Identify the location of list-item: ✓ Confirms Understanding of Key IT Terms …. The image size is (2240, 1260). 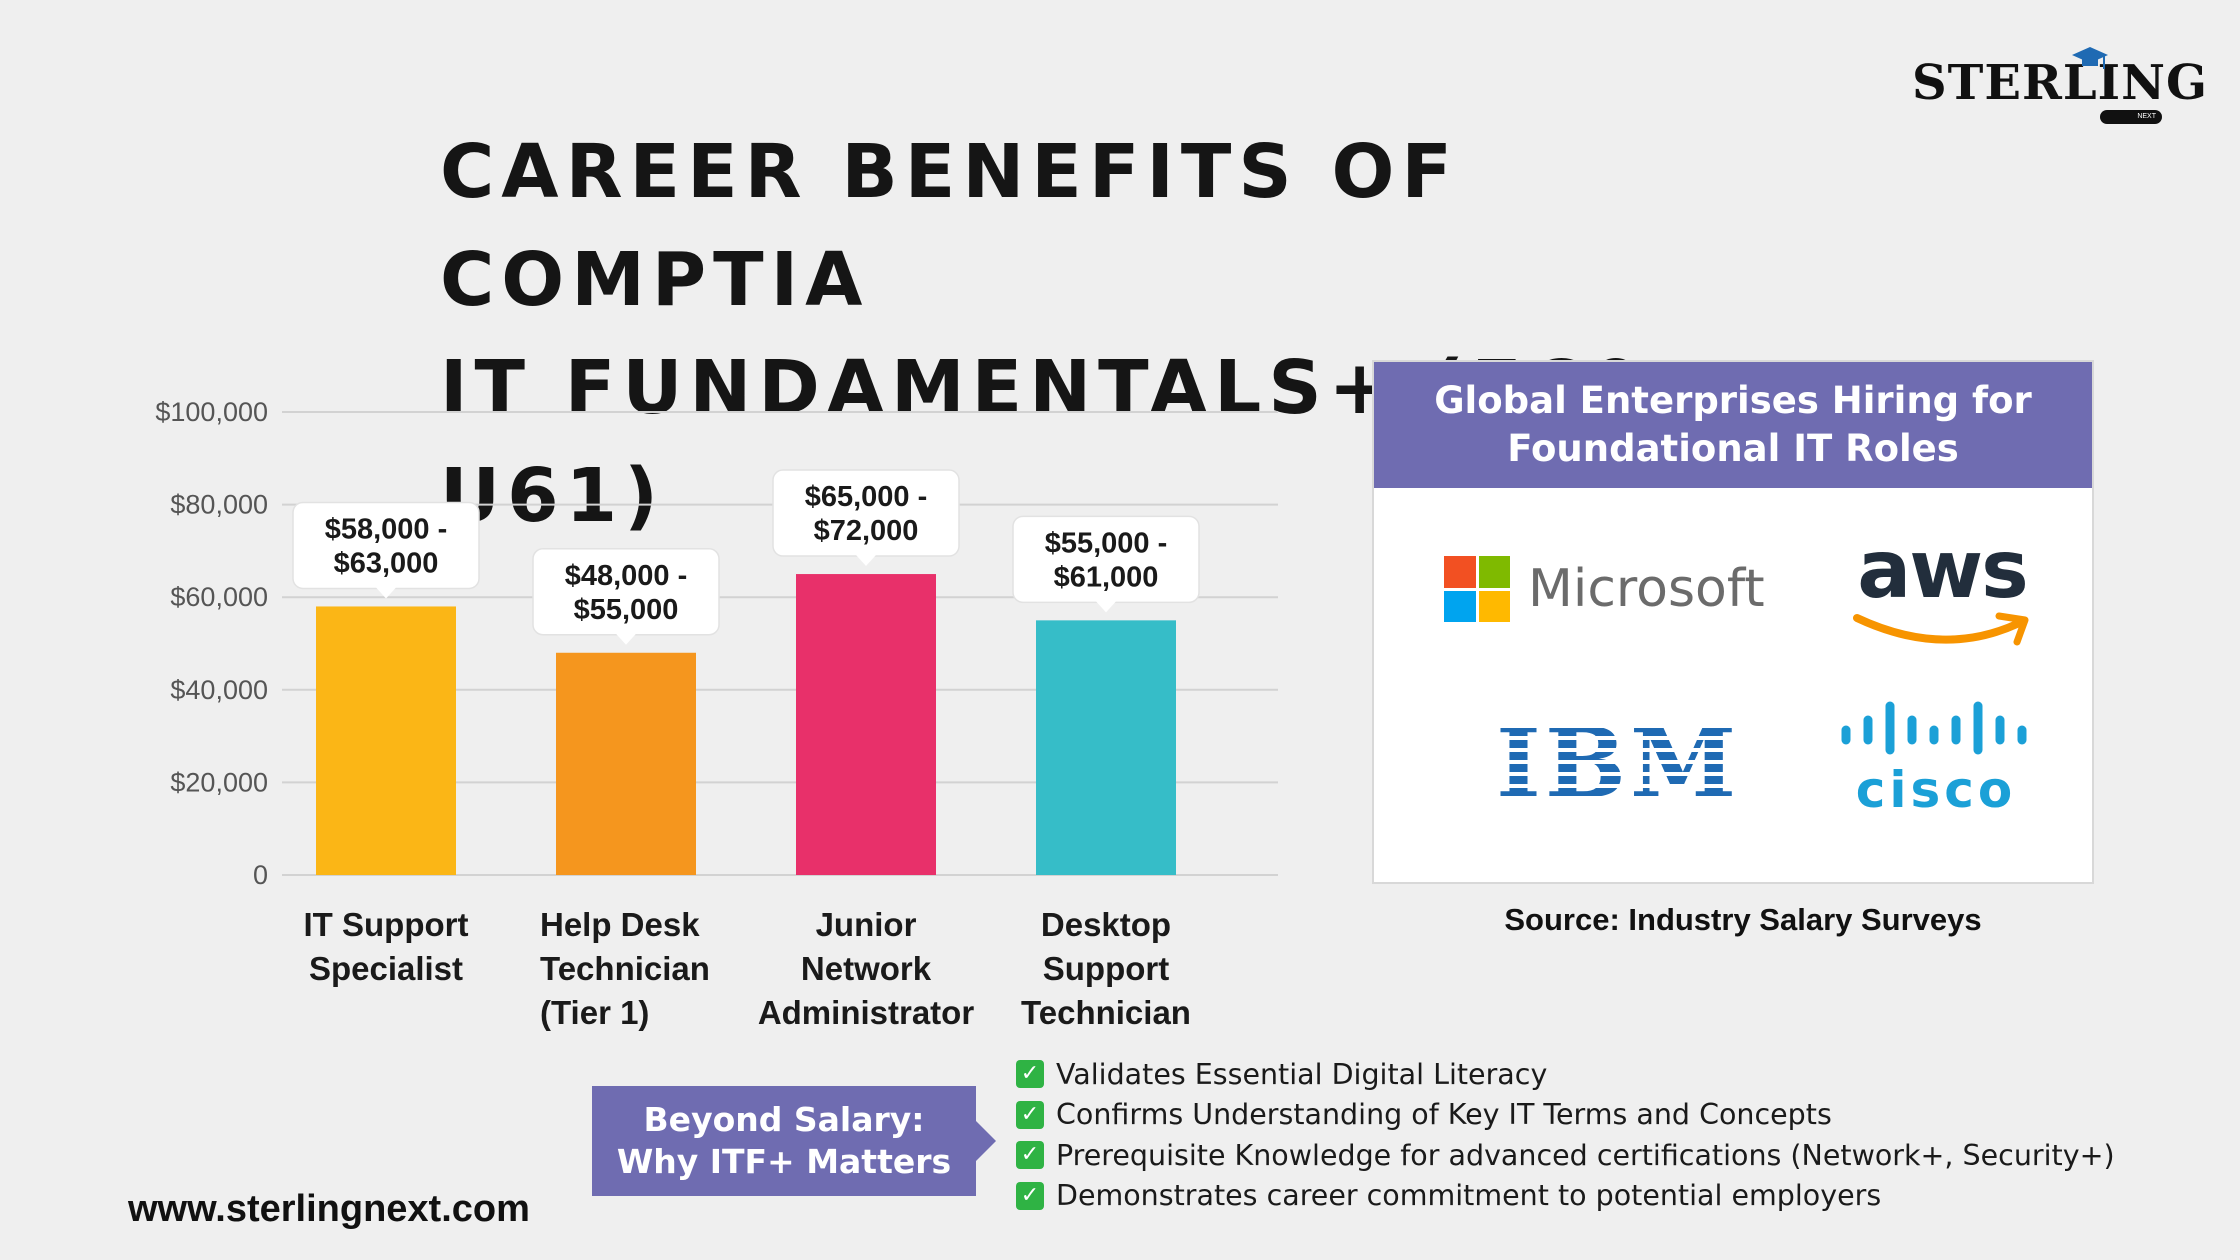
(1565, 1115).